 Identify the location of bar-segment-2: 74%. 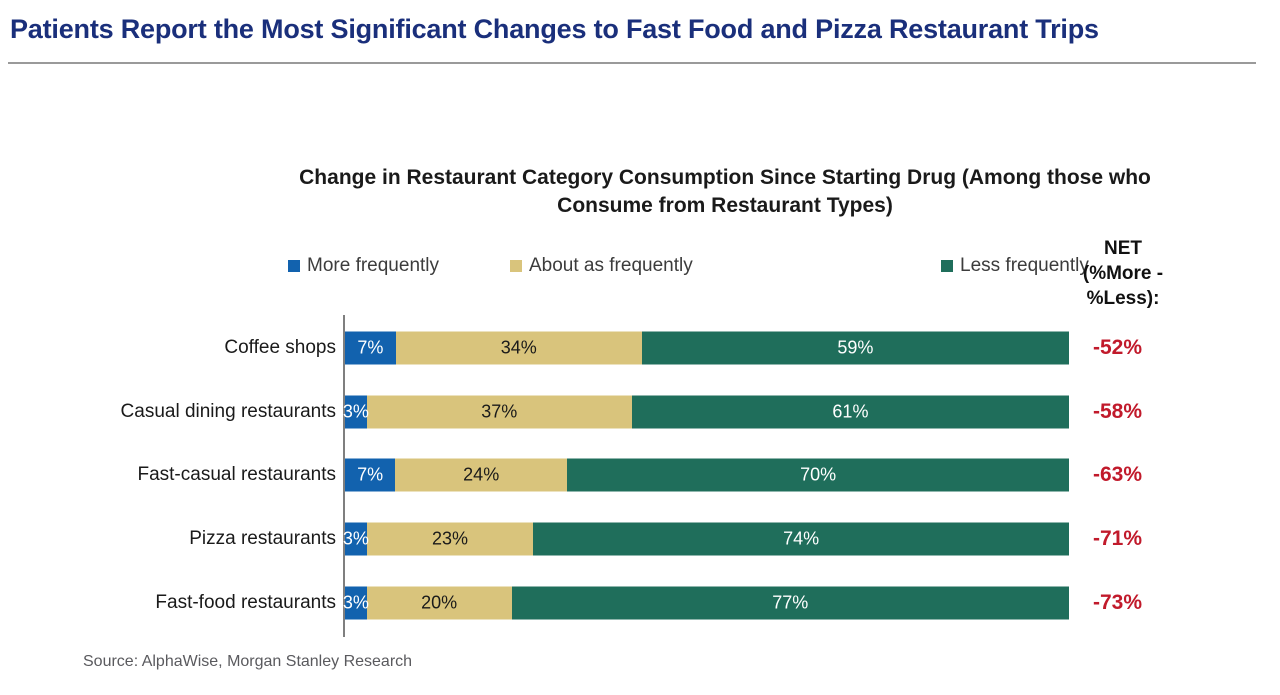
(801, 539).